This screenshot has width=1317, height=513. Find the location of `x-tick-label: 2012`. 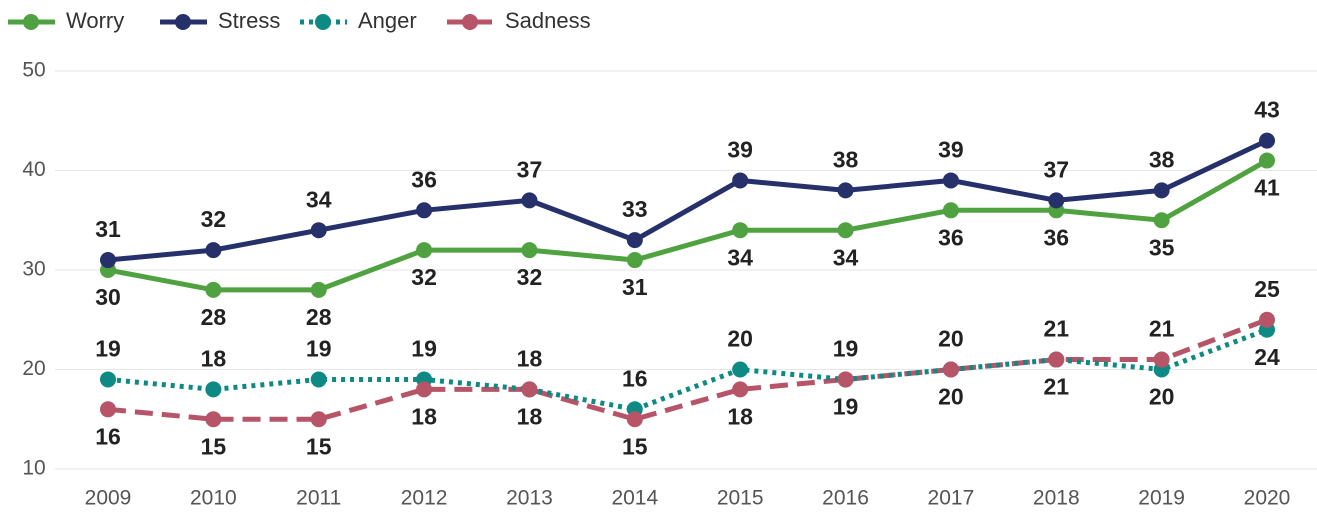

x-tick-label: 2012 is located at coordinates (424, 498).